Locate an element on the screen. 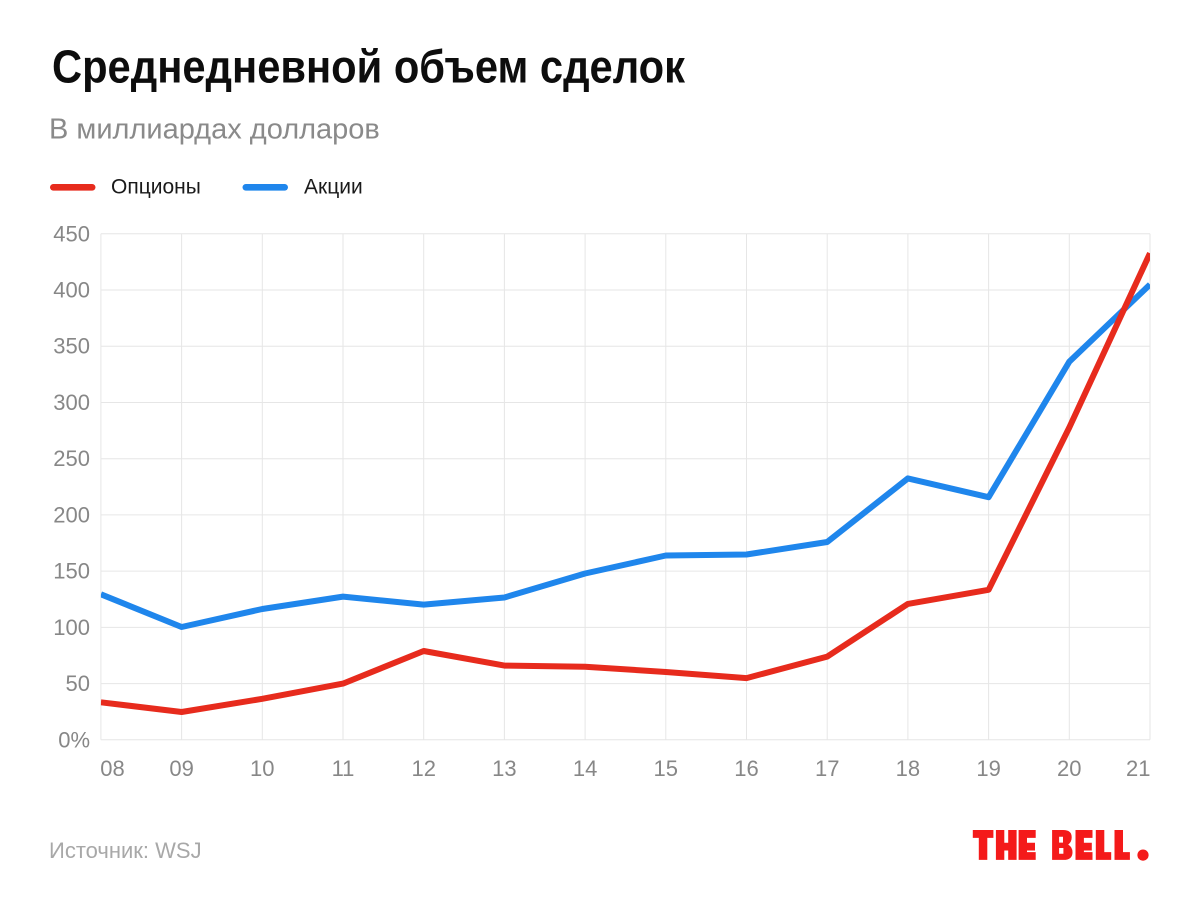 The height and width of the screenshot is (920, 1200). svg-text: В миллиардах долларов is located at coordinates (214, 130).